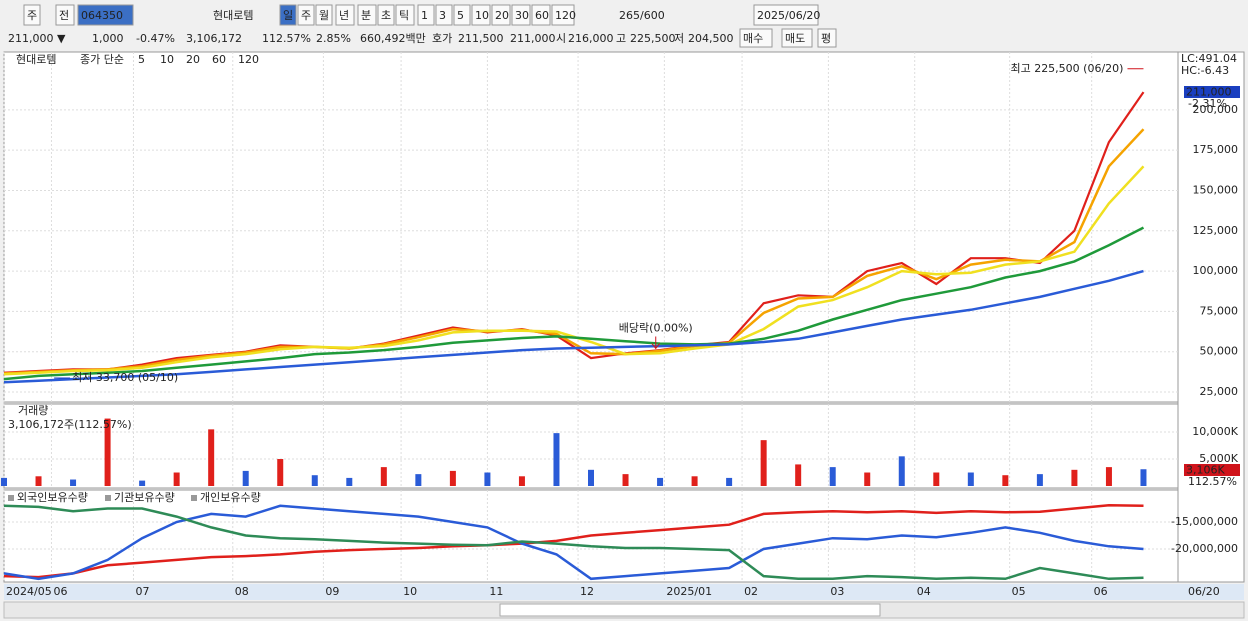 This screenshot has height=621, width=1248. What do you see at coordinates (591, 38) in the screenshot?
I see `toolbar-text: 216,000` at bounding box center [591, 38].